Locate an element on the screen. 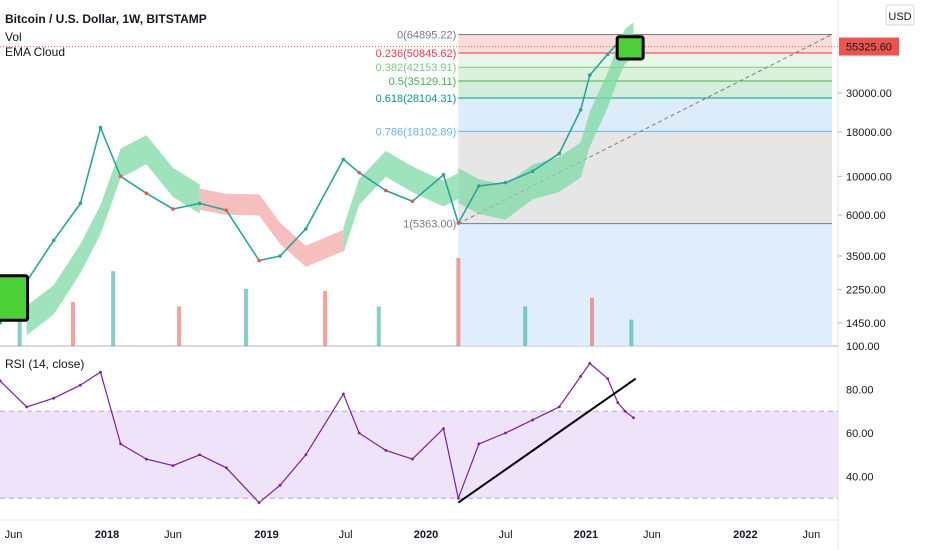  price-tick-label: 30000.00 is located at coordinates (869, 94).